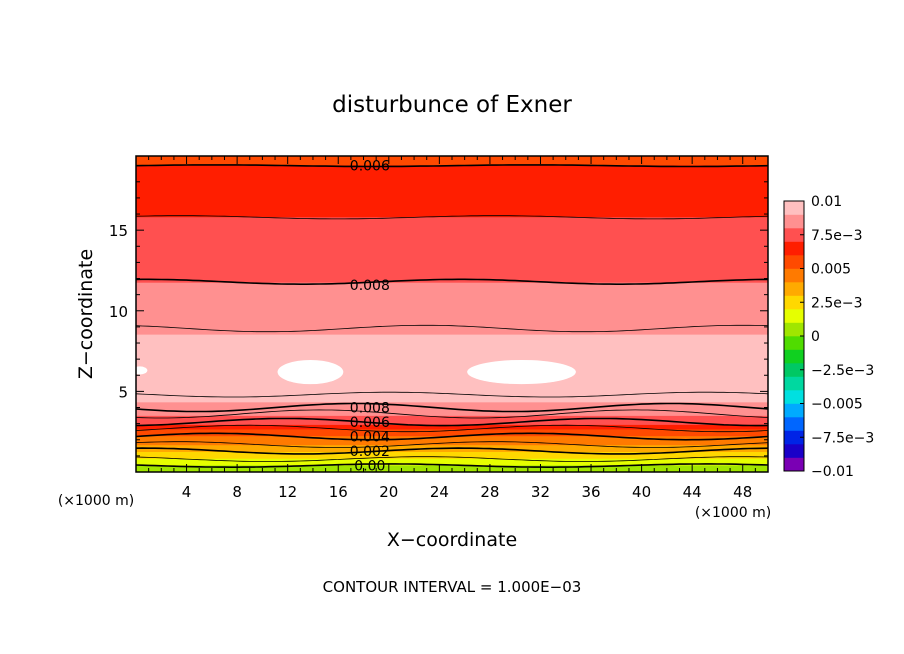 The width and height of the screenshot is (904, 654). Describe the element at coordinates (815, 337) in the screenshot. I see `colorbar-tick-label: 0` at that location.